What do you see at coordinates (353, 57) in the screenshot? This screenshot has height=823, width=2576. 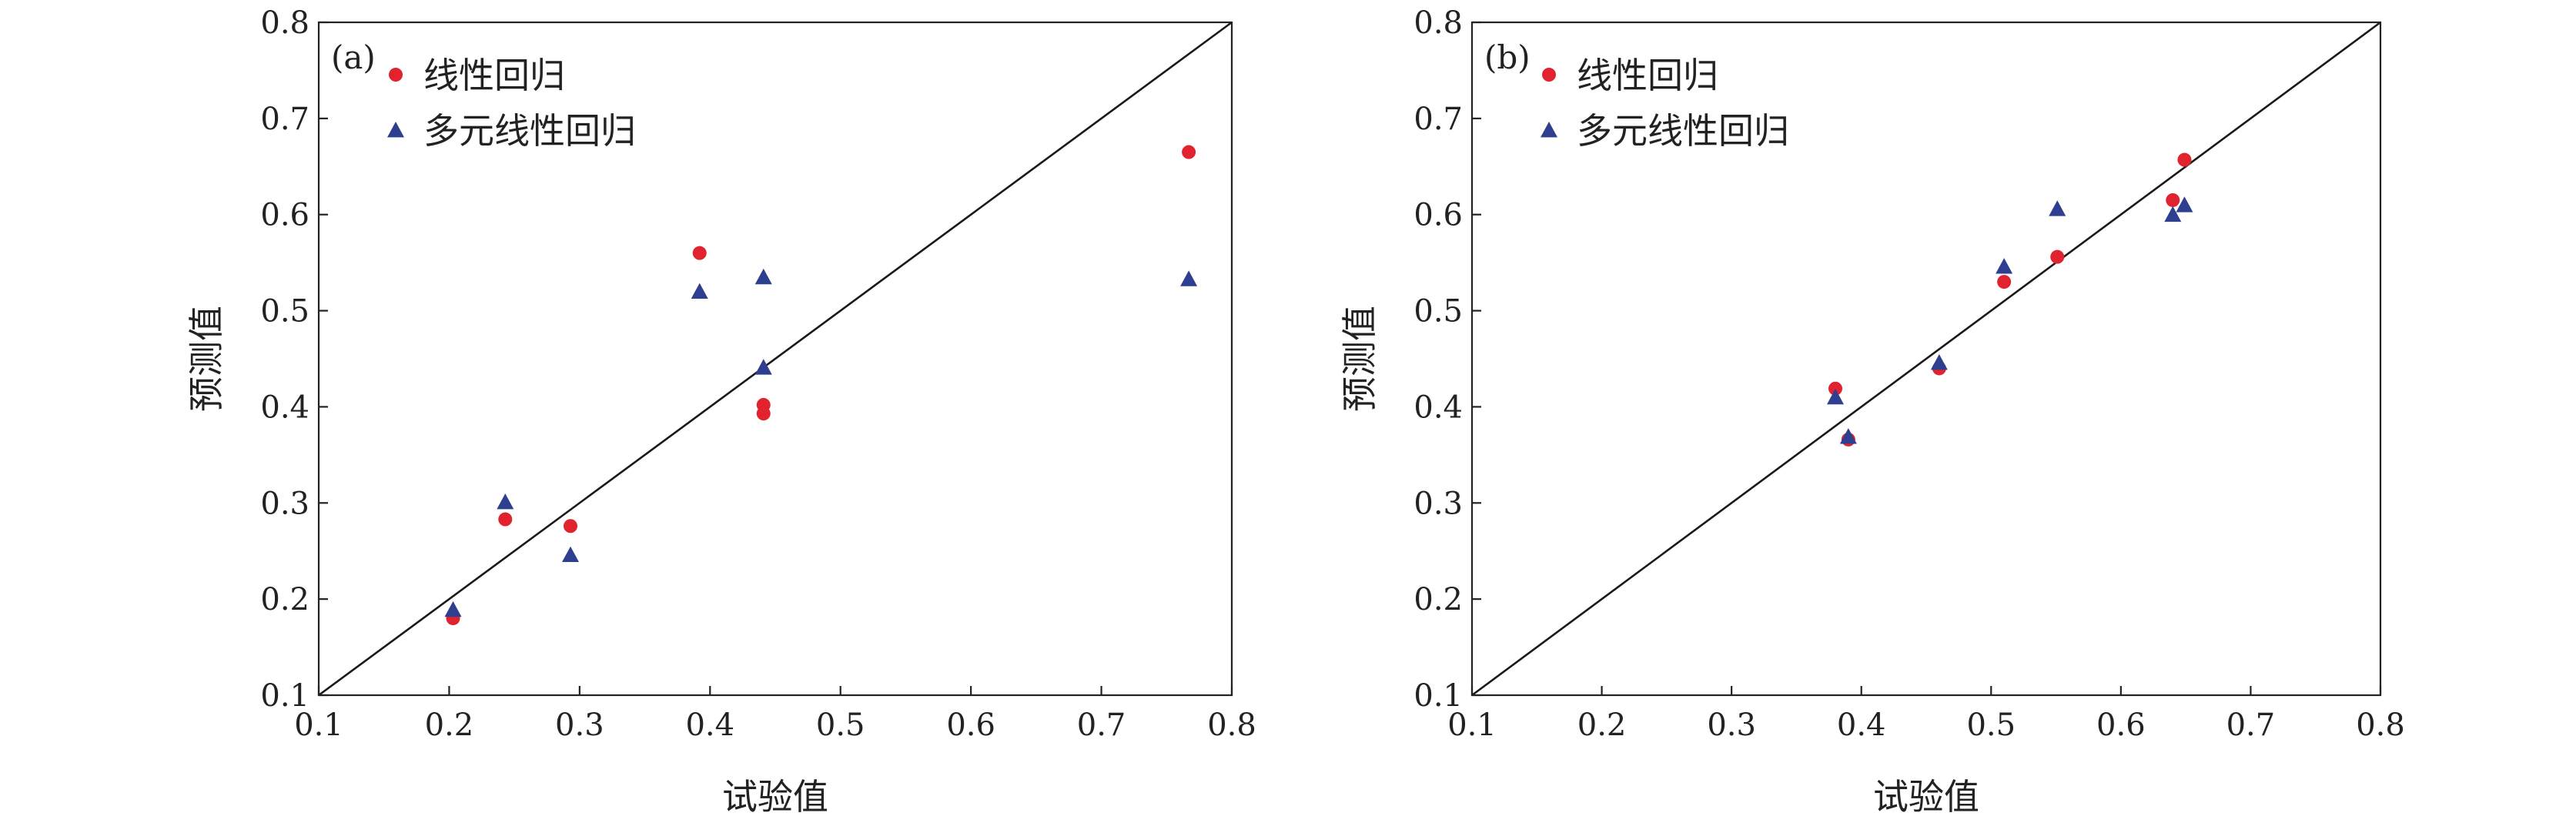 I see `panel-label: (a)` at bounding box center [353, 57].